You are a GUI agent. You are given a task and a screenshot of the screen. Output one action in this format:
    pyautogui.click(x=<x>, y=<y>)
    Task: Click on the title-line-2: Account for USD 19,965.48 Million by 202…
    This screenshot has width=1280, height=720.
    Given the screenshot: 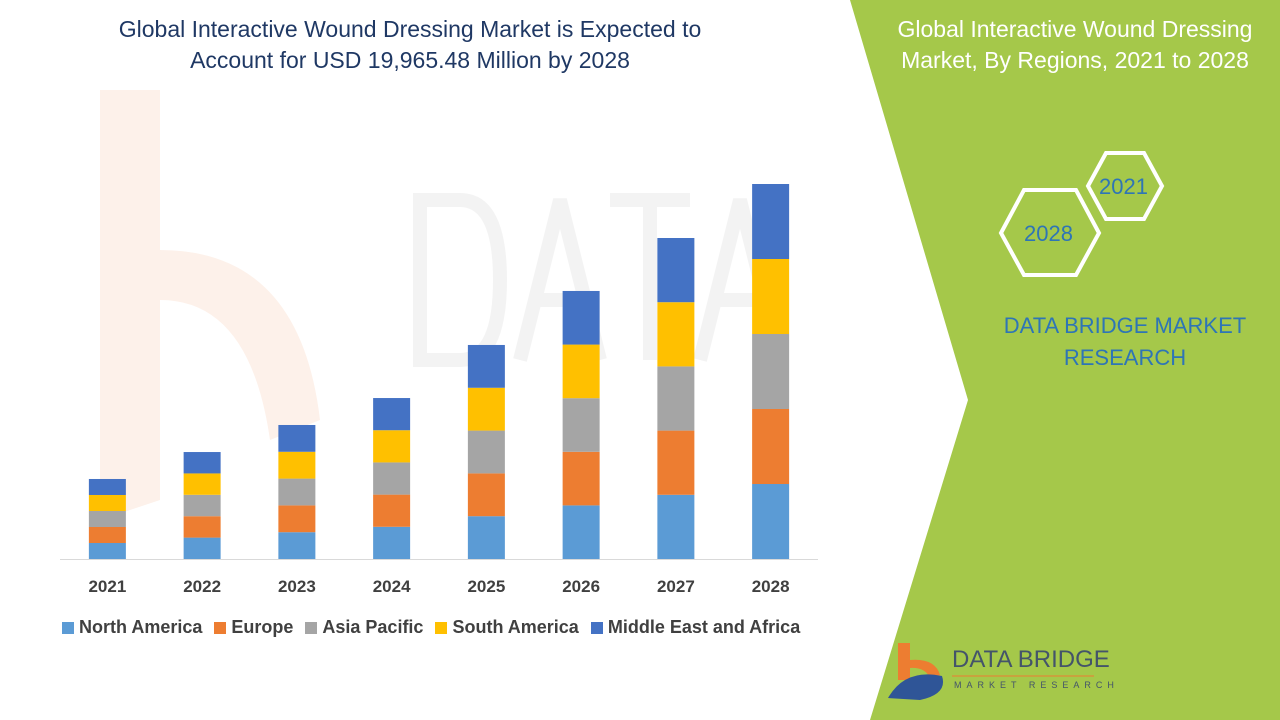 What is the action you would take?
    pyautogui.click(x=410, y=60)
    